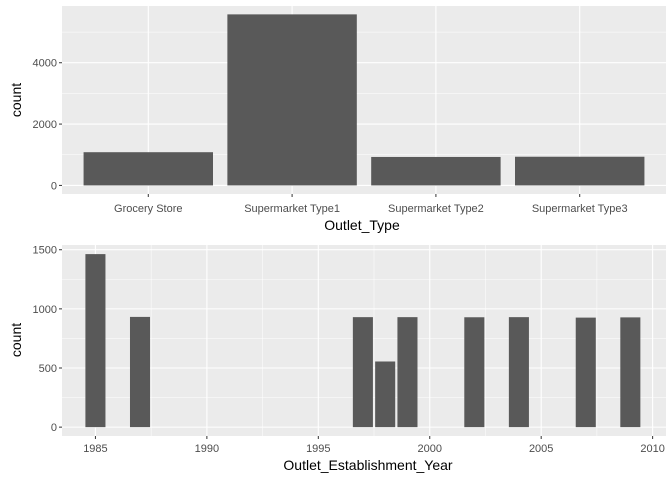 This screenshot has width=672, height=480. I want to click on x-axis-title-establishment-year: Outlet_Establishment_Year, so click(367, 465).